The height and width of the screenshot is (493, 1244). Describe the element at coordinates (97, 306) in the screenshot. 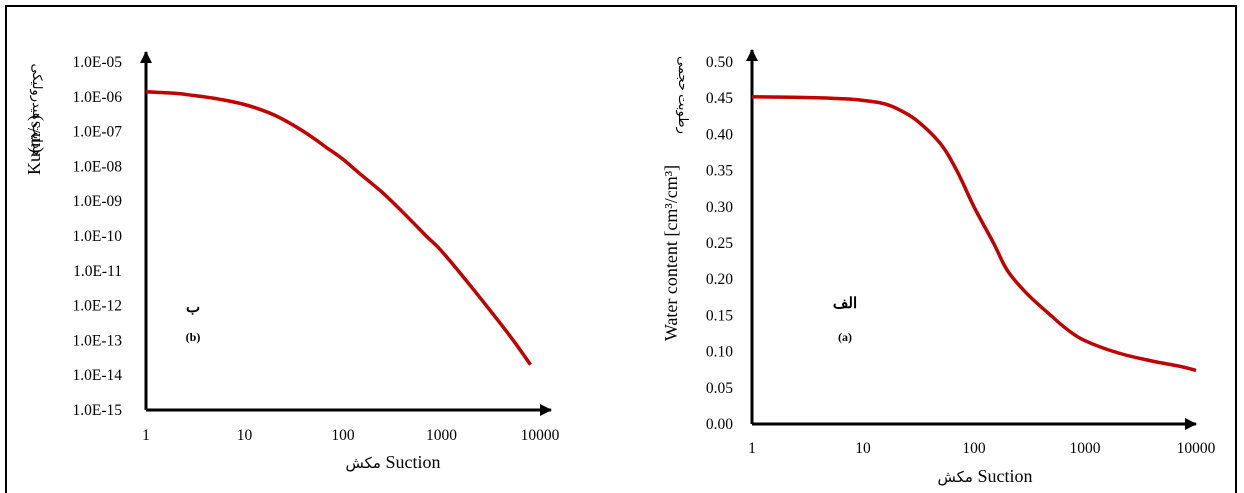

I see `left-y-tick-label: 1.0E-12` at that location.